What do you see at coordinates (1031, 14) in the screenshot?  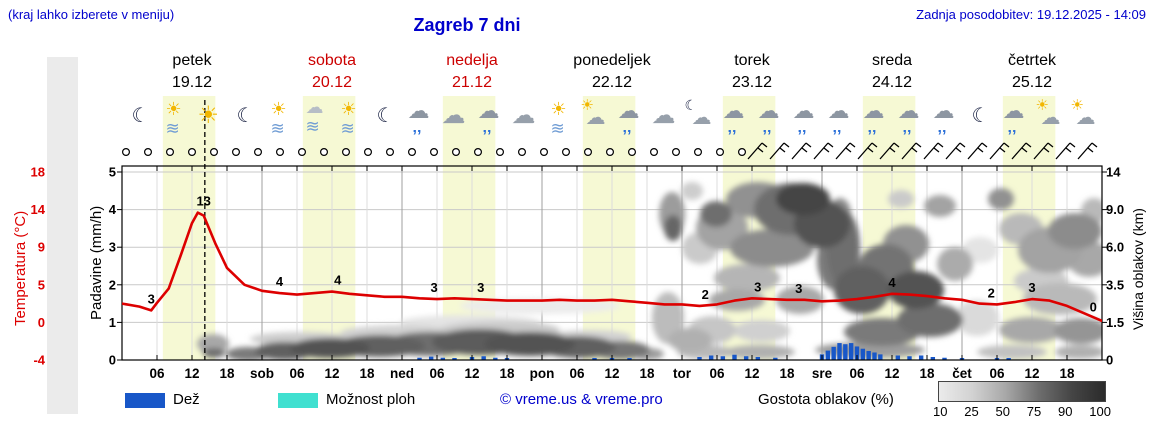 I see `last-updated: Zadnja posodobitev: 19.12.2025 - 14:09` at bounding box center [1031, 14].